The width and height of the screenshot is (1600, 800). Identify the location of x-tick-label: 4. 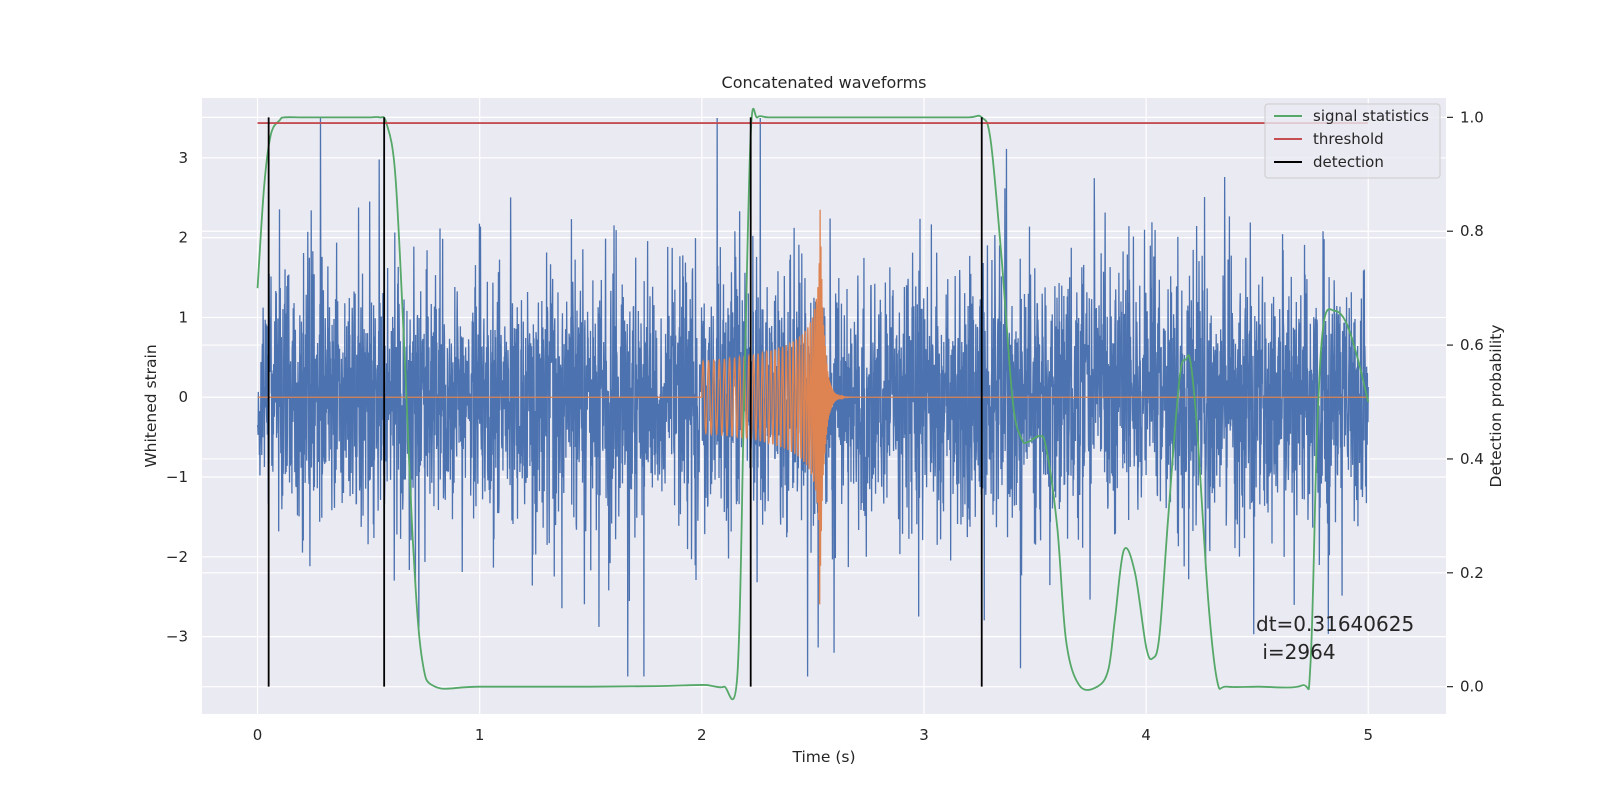
(1146, 735).